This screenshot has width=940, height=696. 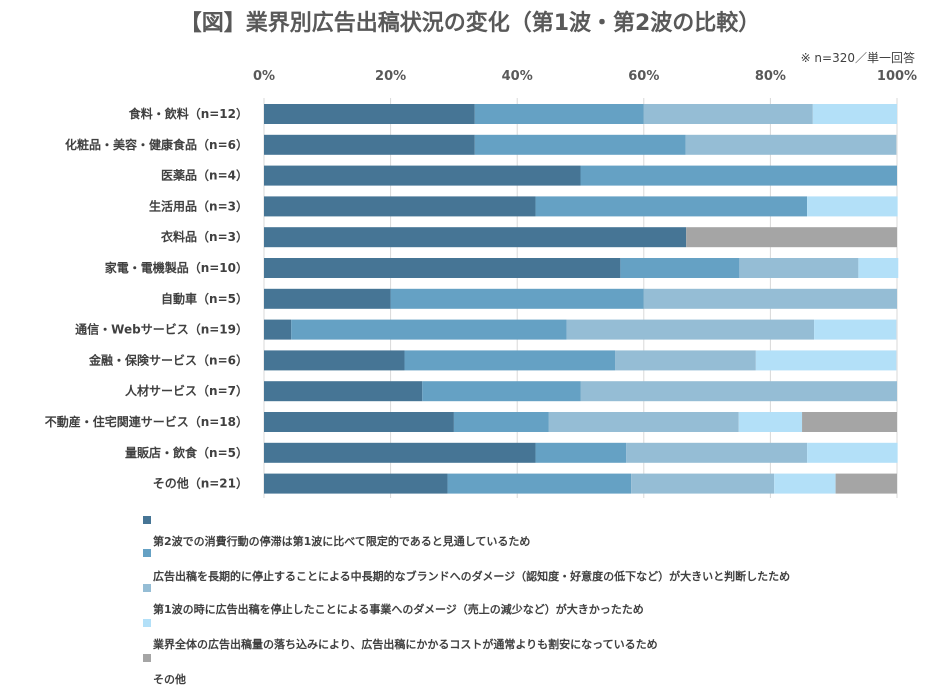 What do you see at coordinates (858, 57) in the screenshot?
I see `sample-note: ※ n=320／単一回答` at bounding box center [858, 57].